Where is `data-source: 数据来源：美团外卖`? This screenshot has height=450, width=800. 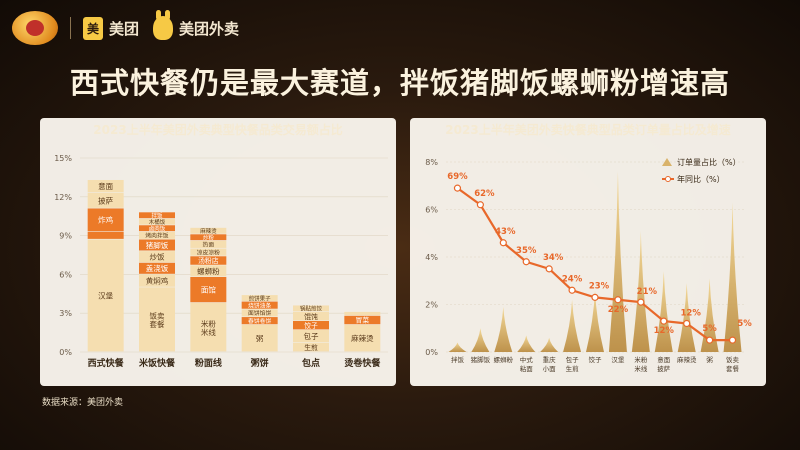
data-source: 数据来源：美团外卖 is located at coordinates (83, 403).